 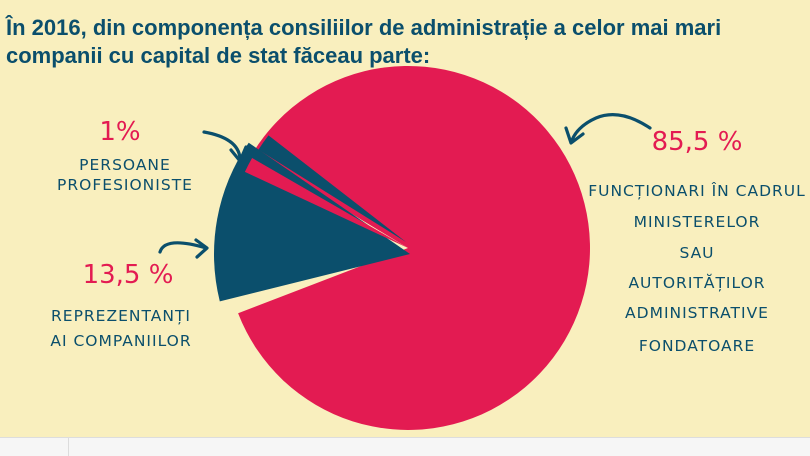 What do you see at coordinates (326, 203) in the screenshot?
I see `pie-slice-ministry-officials-edge` at bounding box center [326, 203].